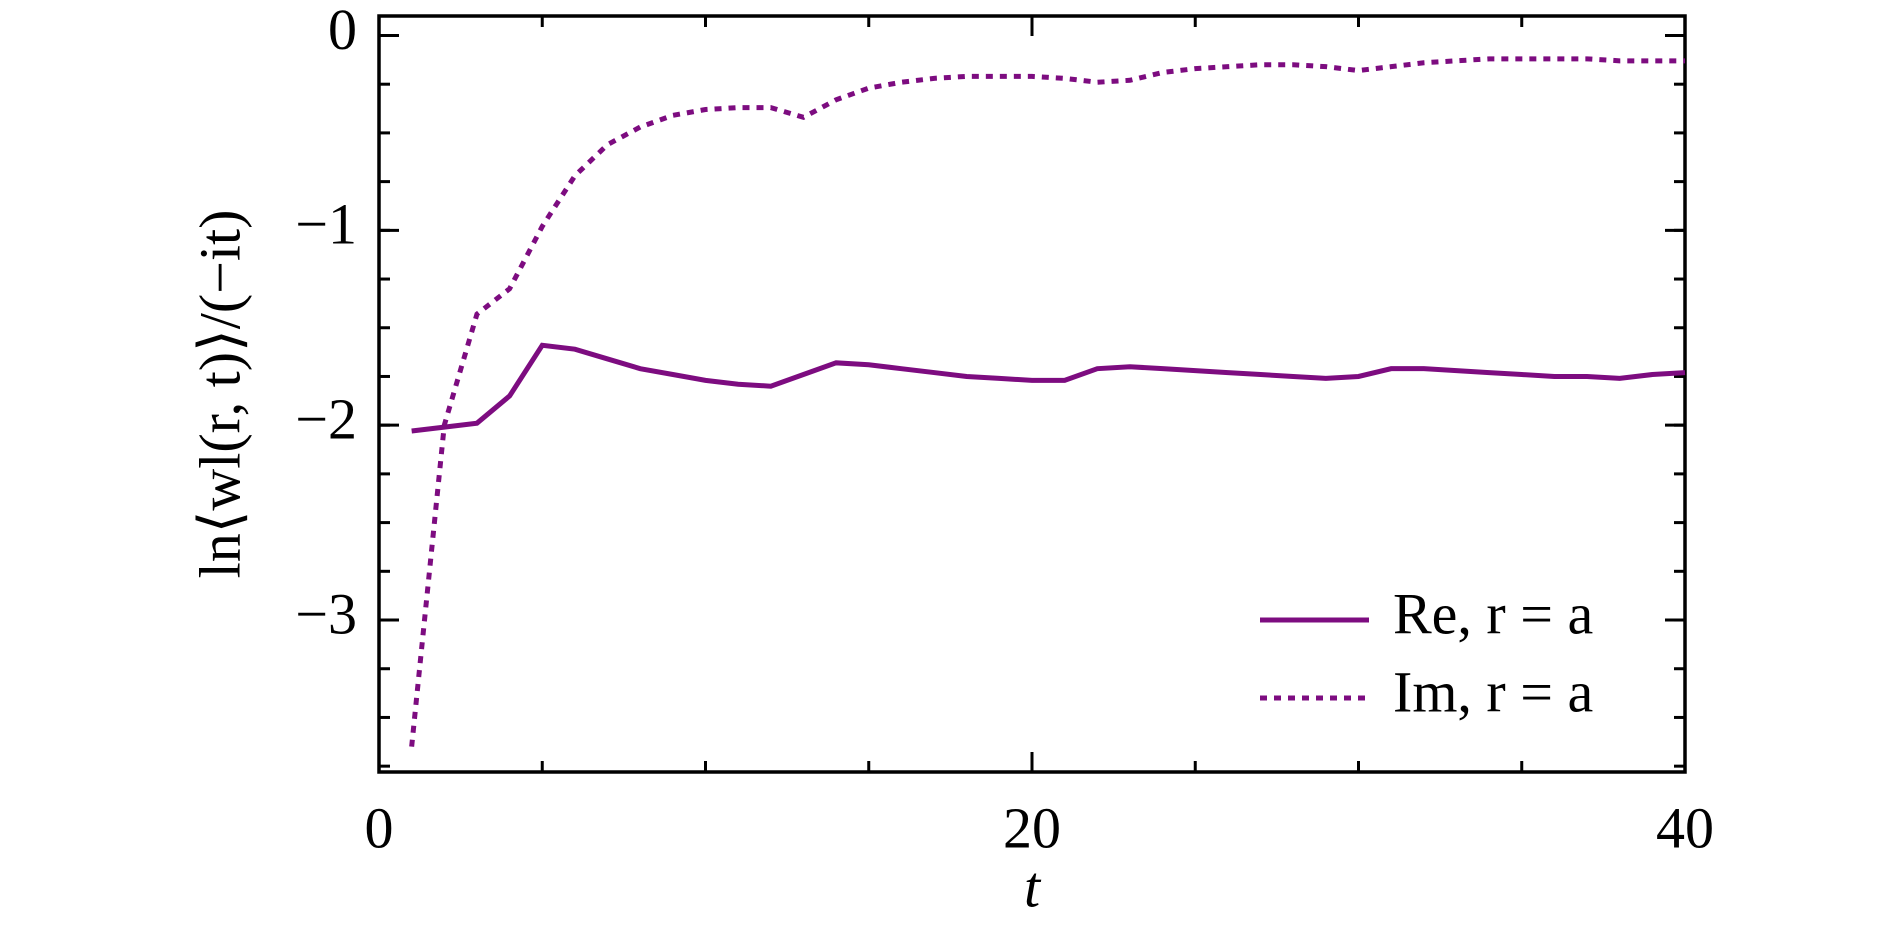  I want to click on series-line, so click(1048, 388).